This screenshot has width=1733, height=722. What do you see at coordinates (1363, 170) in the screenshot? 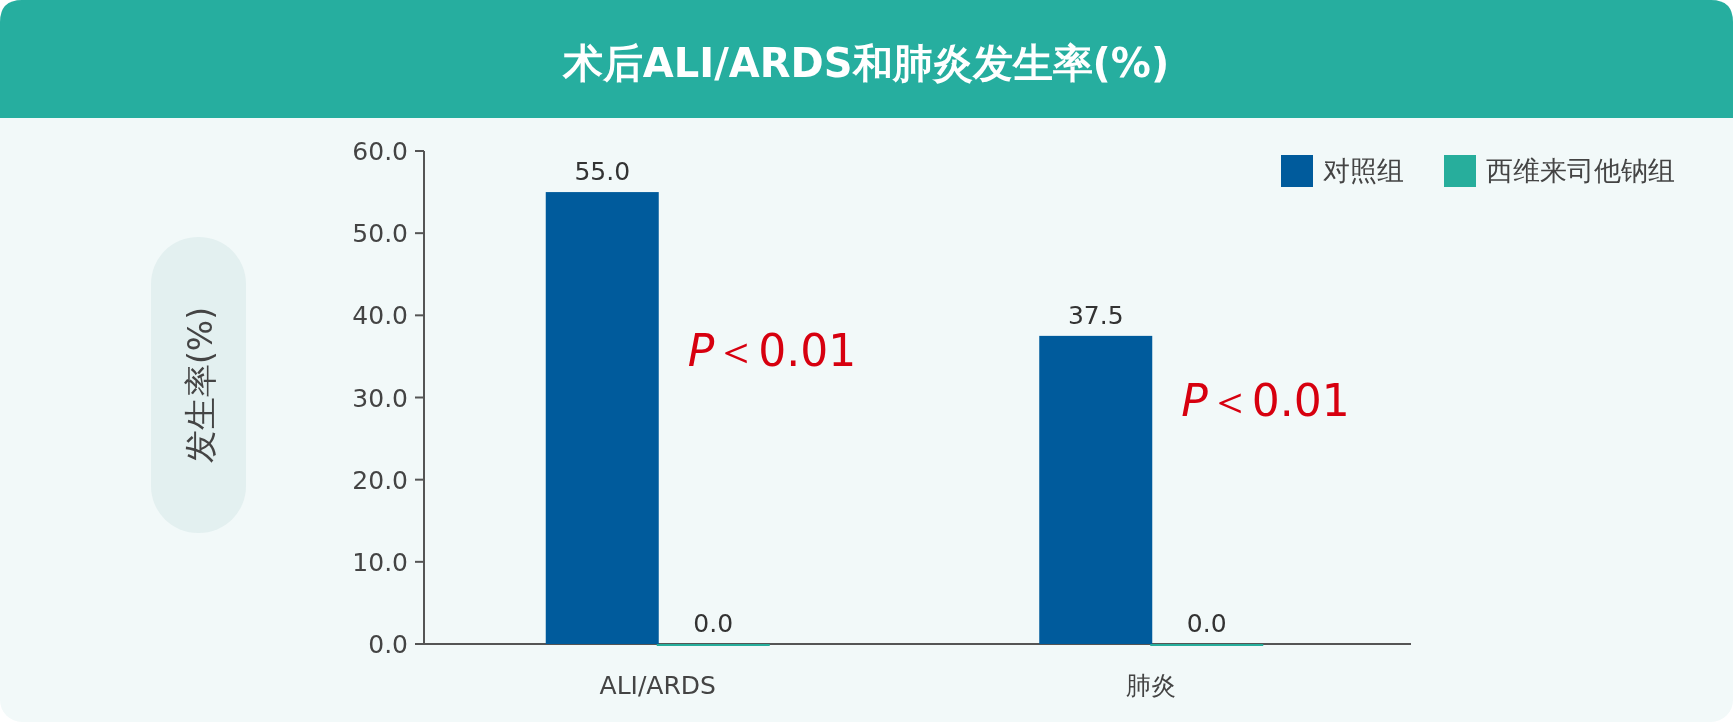
I see `legend-label: 对照组` at bounding box center [1363, 170].